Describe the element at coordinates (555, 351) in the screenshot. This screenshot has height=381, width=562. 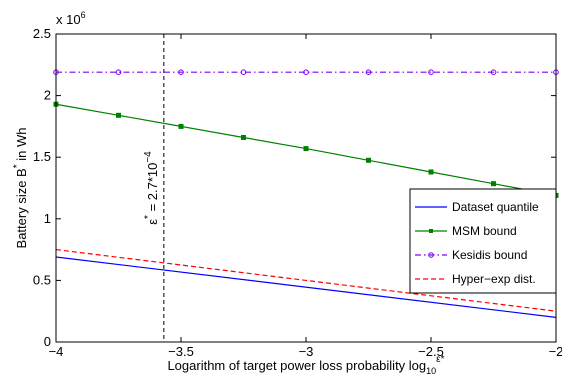
I see `x-tick-label: −2` at that location.